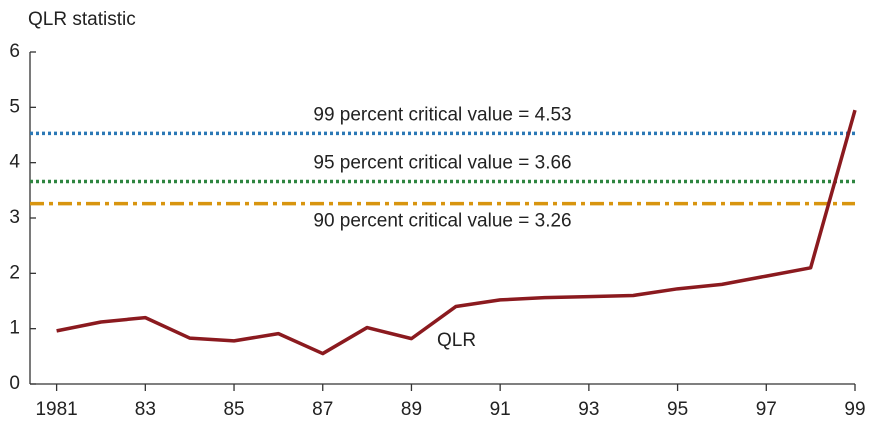 This screenshot has width=870, height=425. Describe the element at coordinates (14, 51) in the screenshot. I see `y-tick-label: 6` at that location.